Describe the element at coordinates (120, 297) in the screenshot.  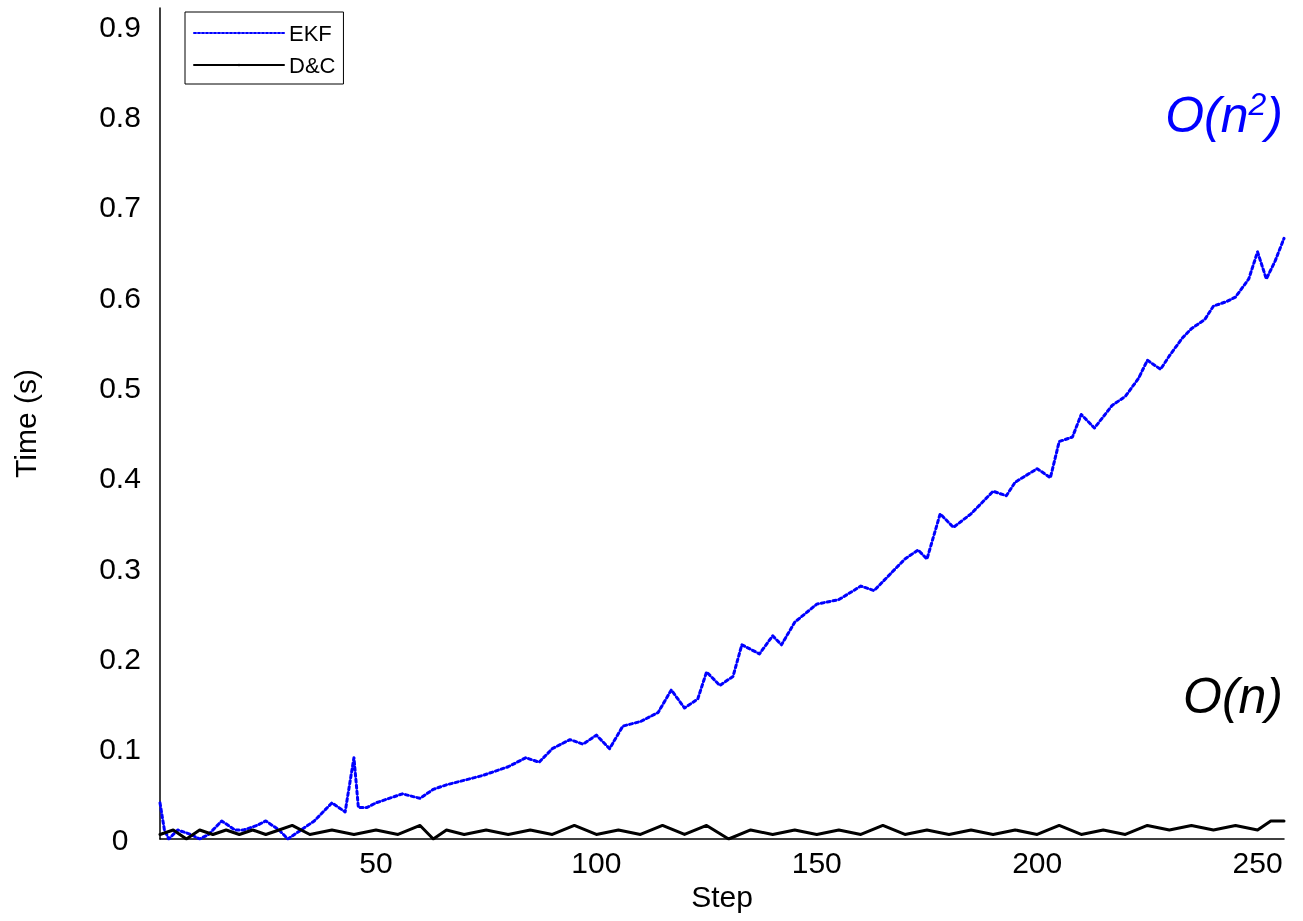
I see `y-tick-label: 0.6` at that location.